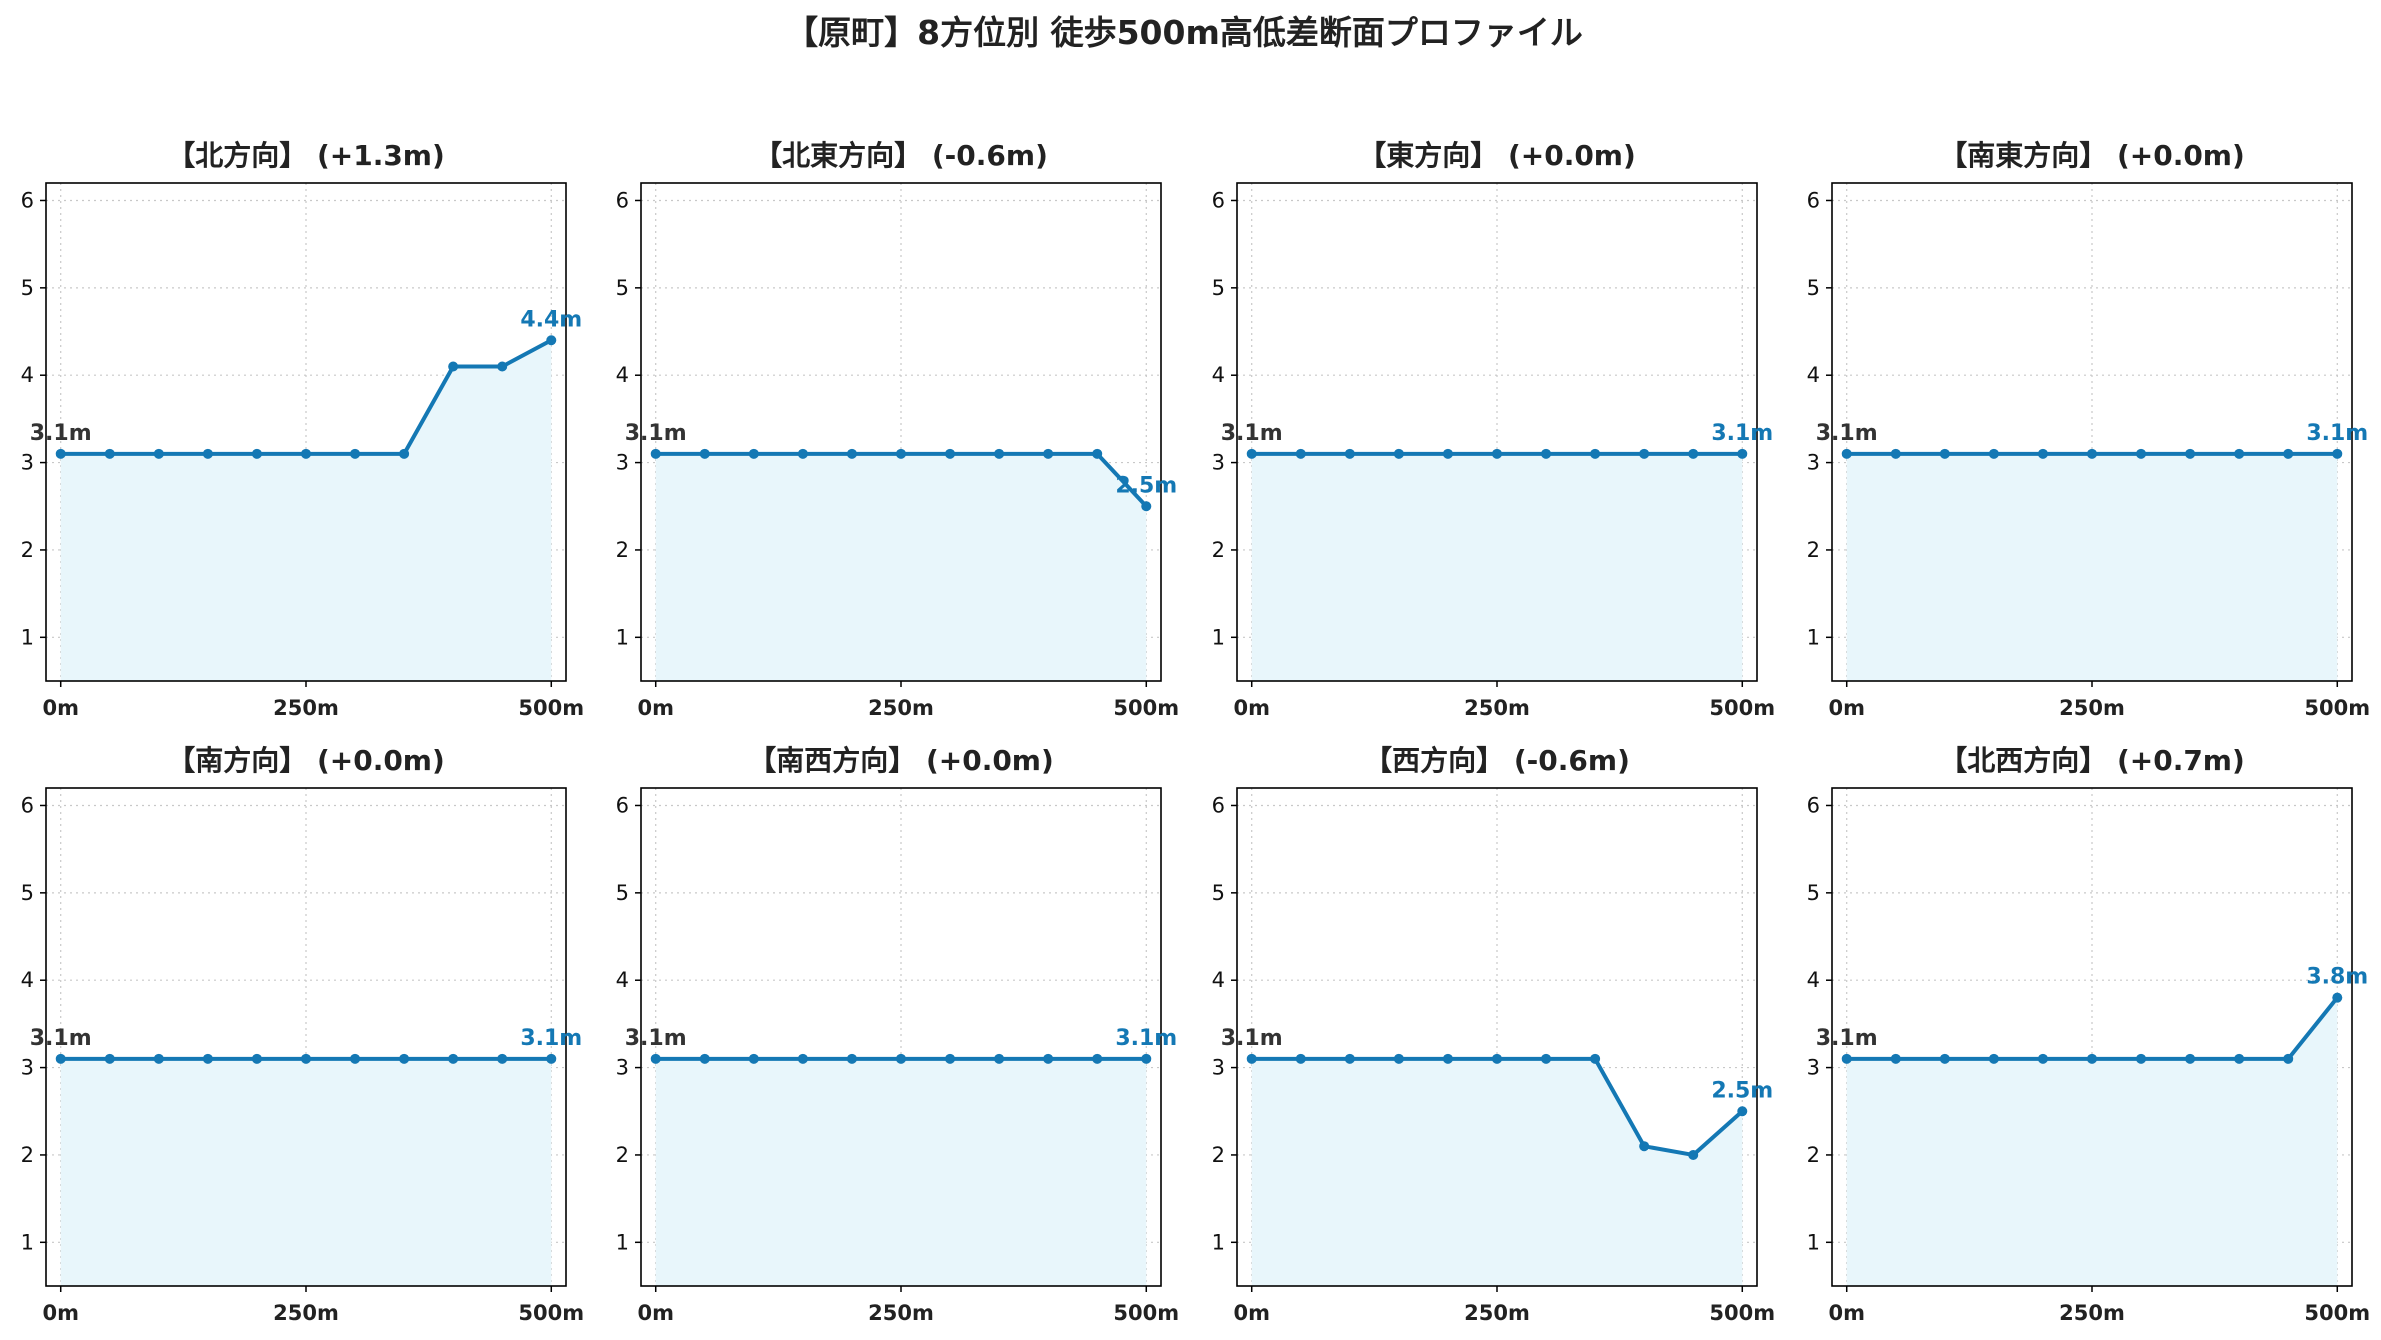  I want to click on panel-title: 【南方向】 (+0.0m), so click(306, 760).